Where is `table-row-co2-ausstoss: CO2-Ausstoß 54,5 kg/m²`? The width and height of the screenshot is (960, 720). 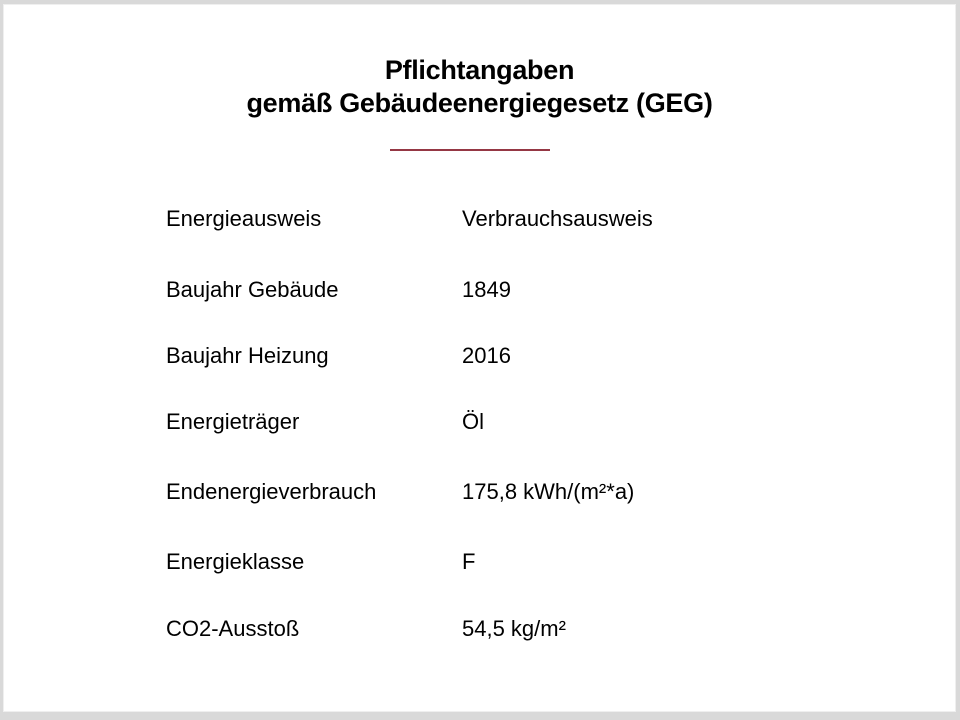 table-row-co2-ausstoss: CO2-Ausstoß 54,5 kg/m² is located at coordinates (366, 629).